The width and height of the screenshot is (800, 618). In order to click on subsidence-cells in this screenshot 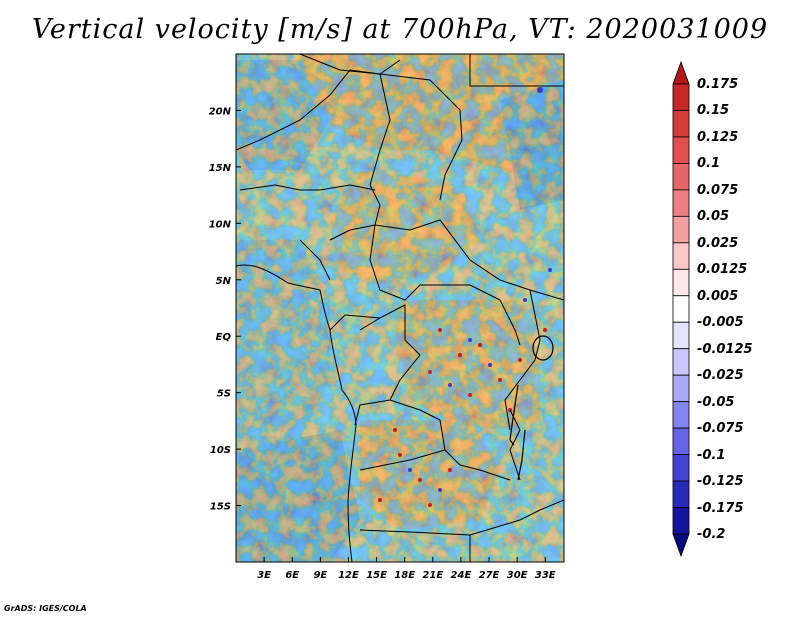, I will do `click(480, 289)`.